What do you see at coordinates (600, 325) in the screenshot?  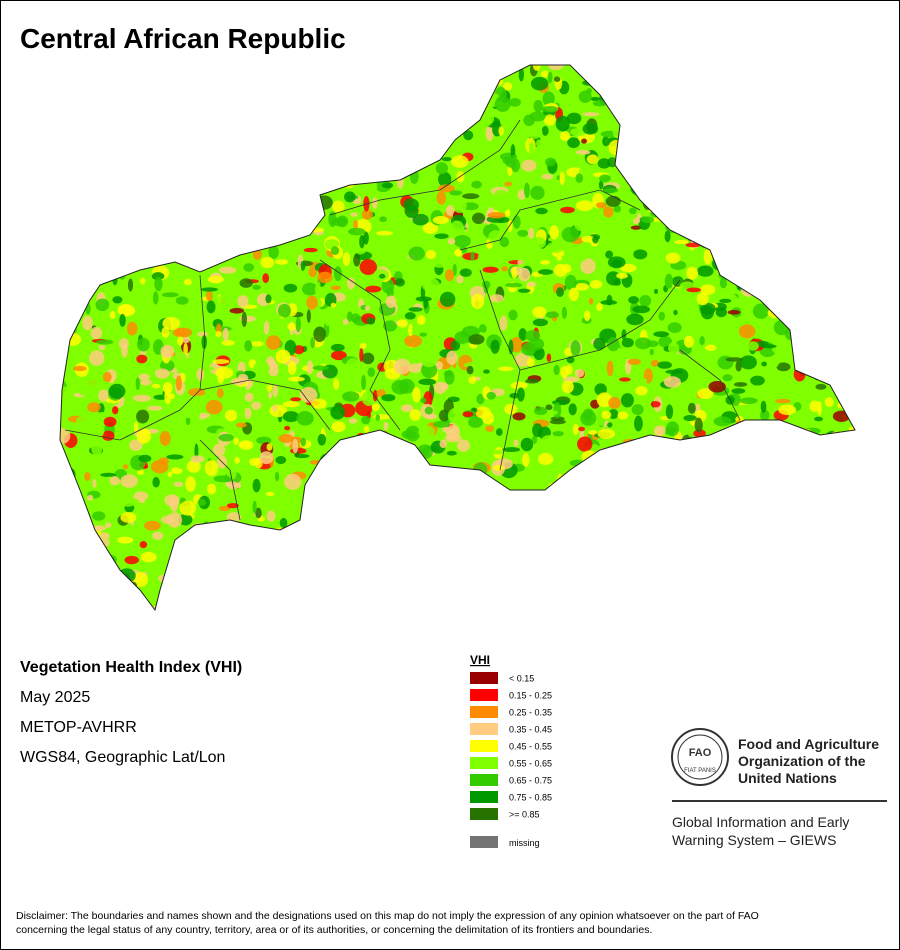 I see `boundary` at bounding box center [600, 325].